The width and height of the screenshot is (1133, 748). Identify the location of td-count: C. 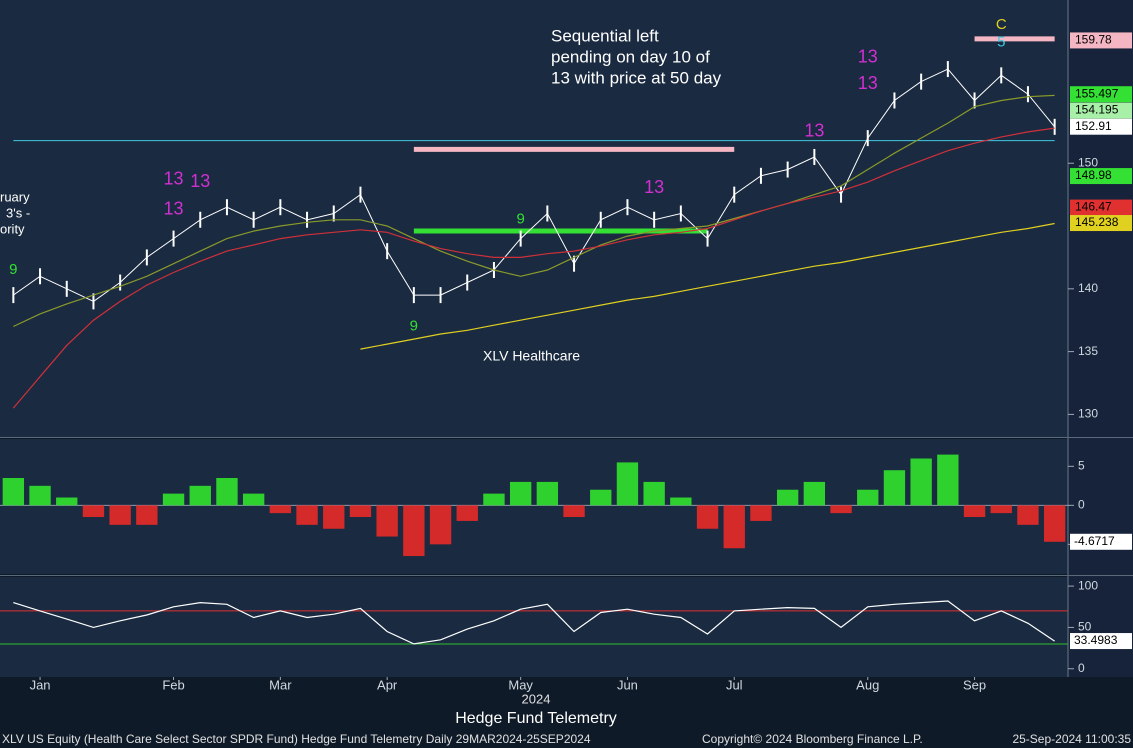
(1001, 24).